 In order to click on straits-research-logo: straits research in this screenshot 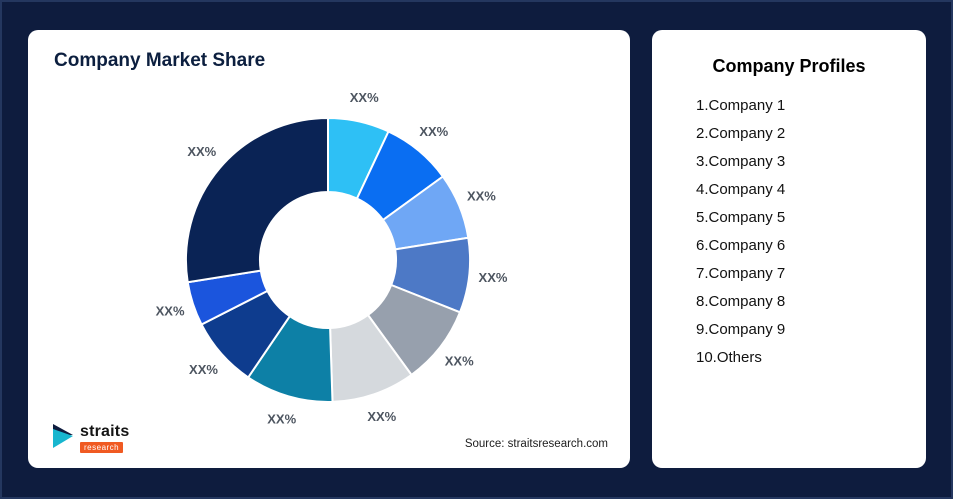, I will do `click(90, 438)`.